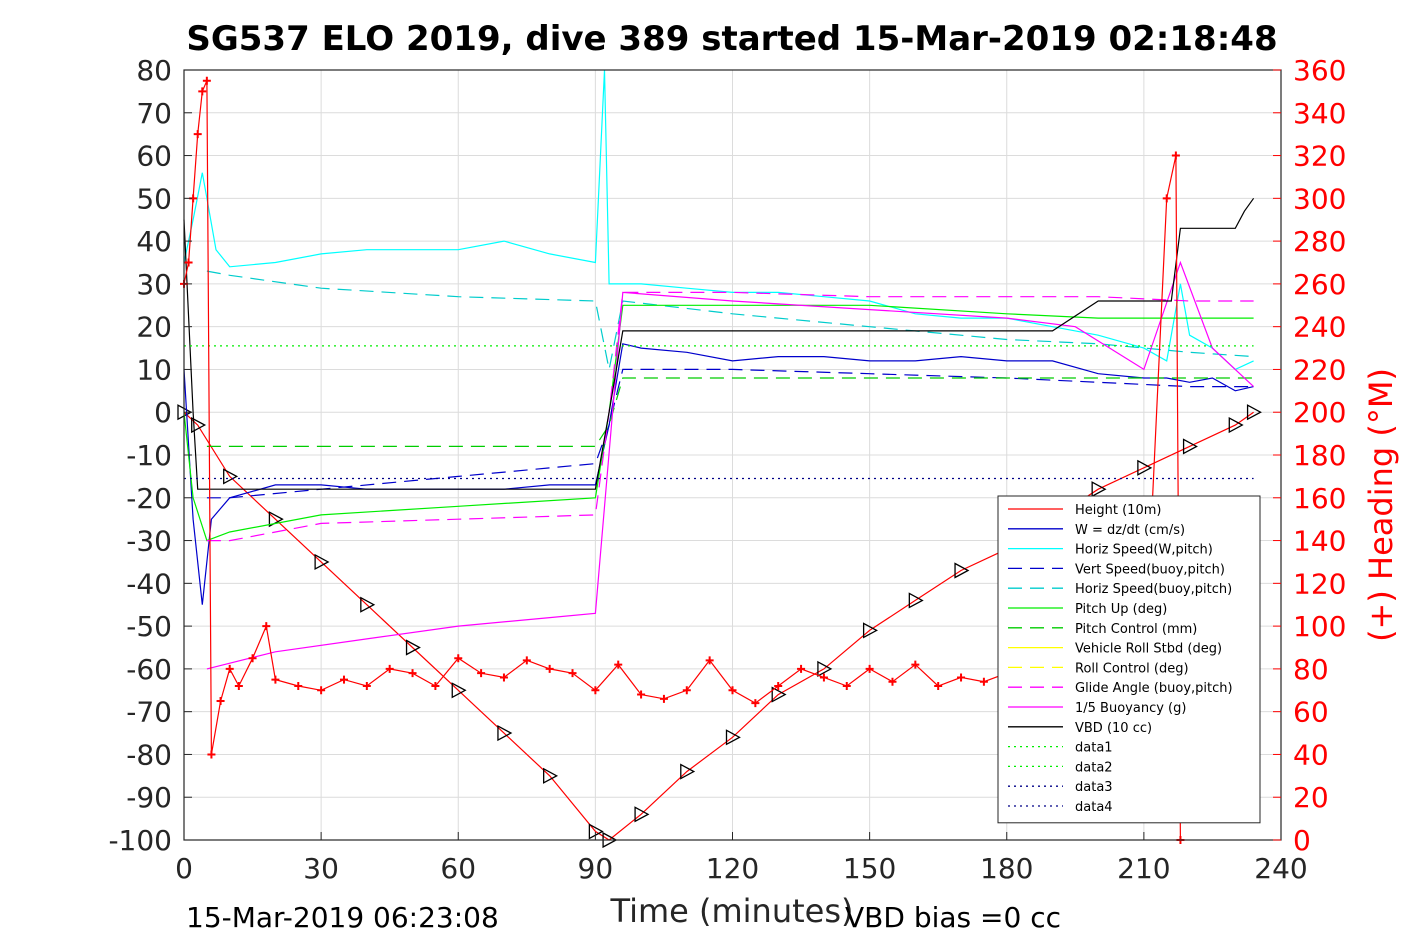  Describe the element at coordinates (732, 868) in the screenshot. I see `x-tick-label: 120` at that location.